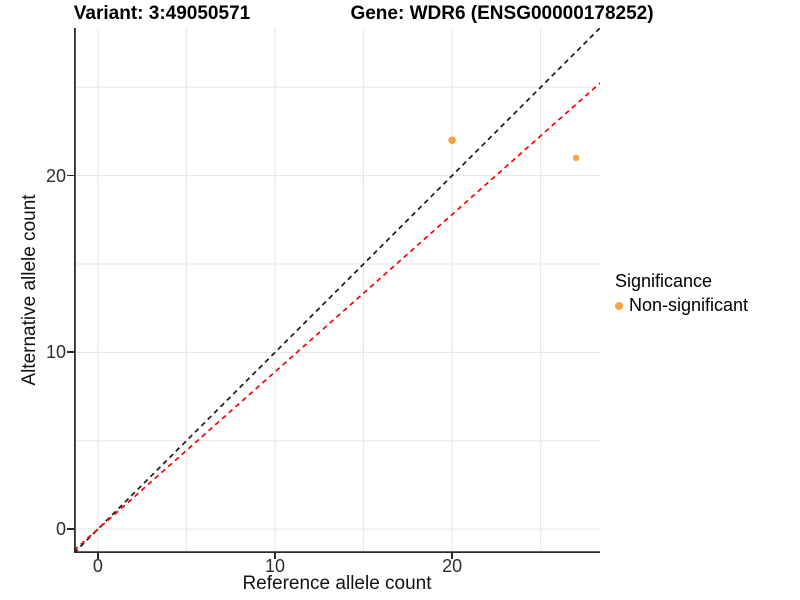 The height and width of the screenshot is (600, 800). I want to click on gene-title: Gene: WDR6 (ENSG00000178252), so click(502, 13).